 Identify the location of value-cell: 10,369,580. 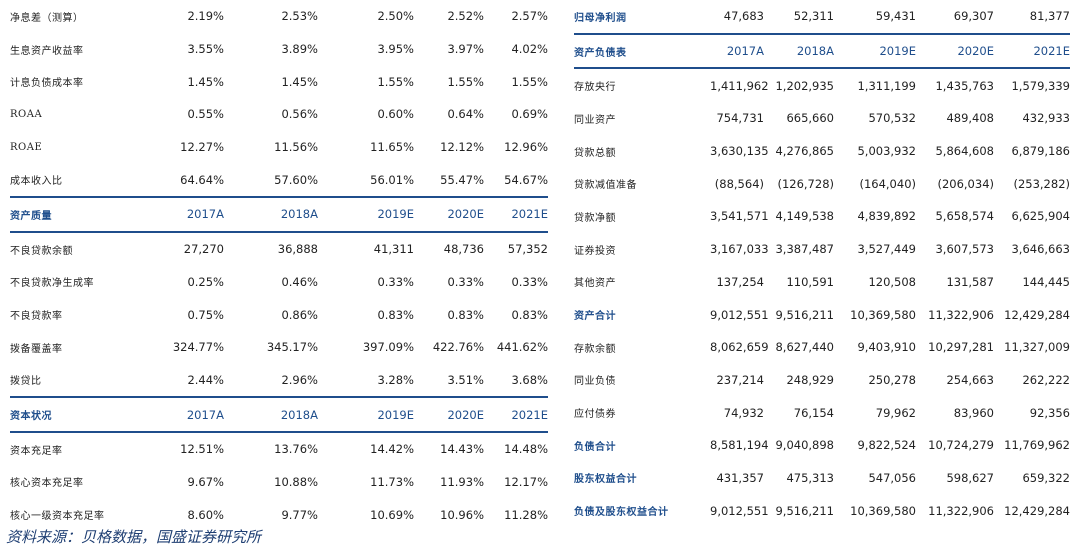
(883, 510).